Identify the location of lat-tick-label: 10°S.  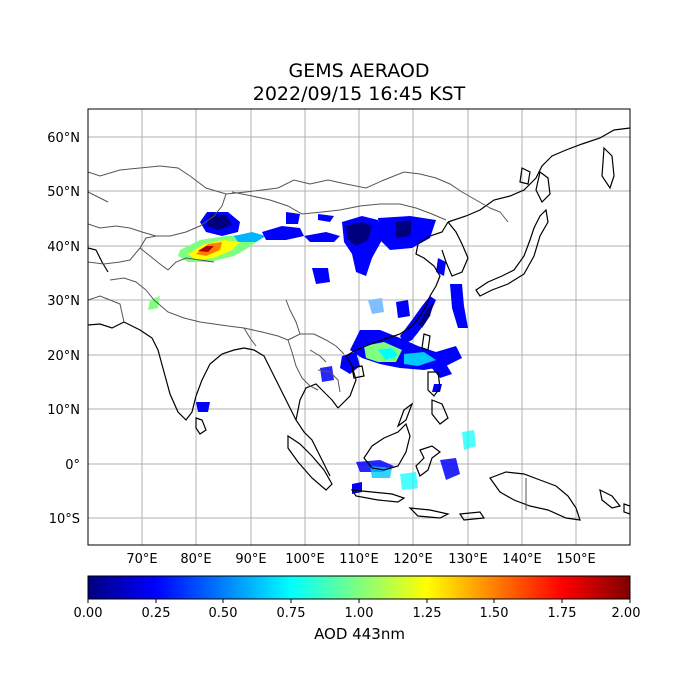
(64, 519).